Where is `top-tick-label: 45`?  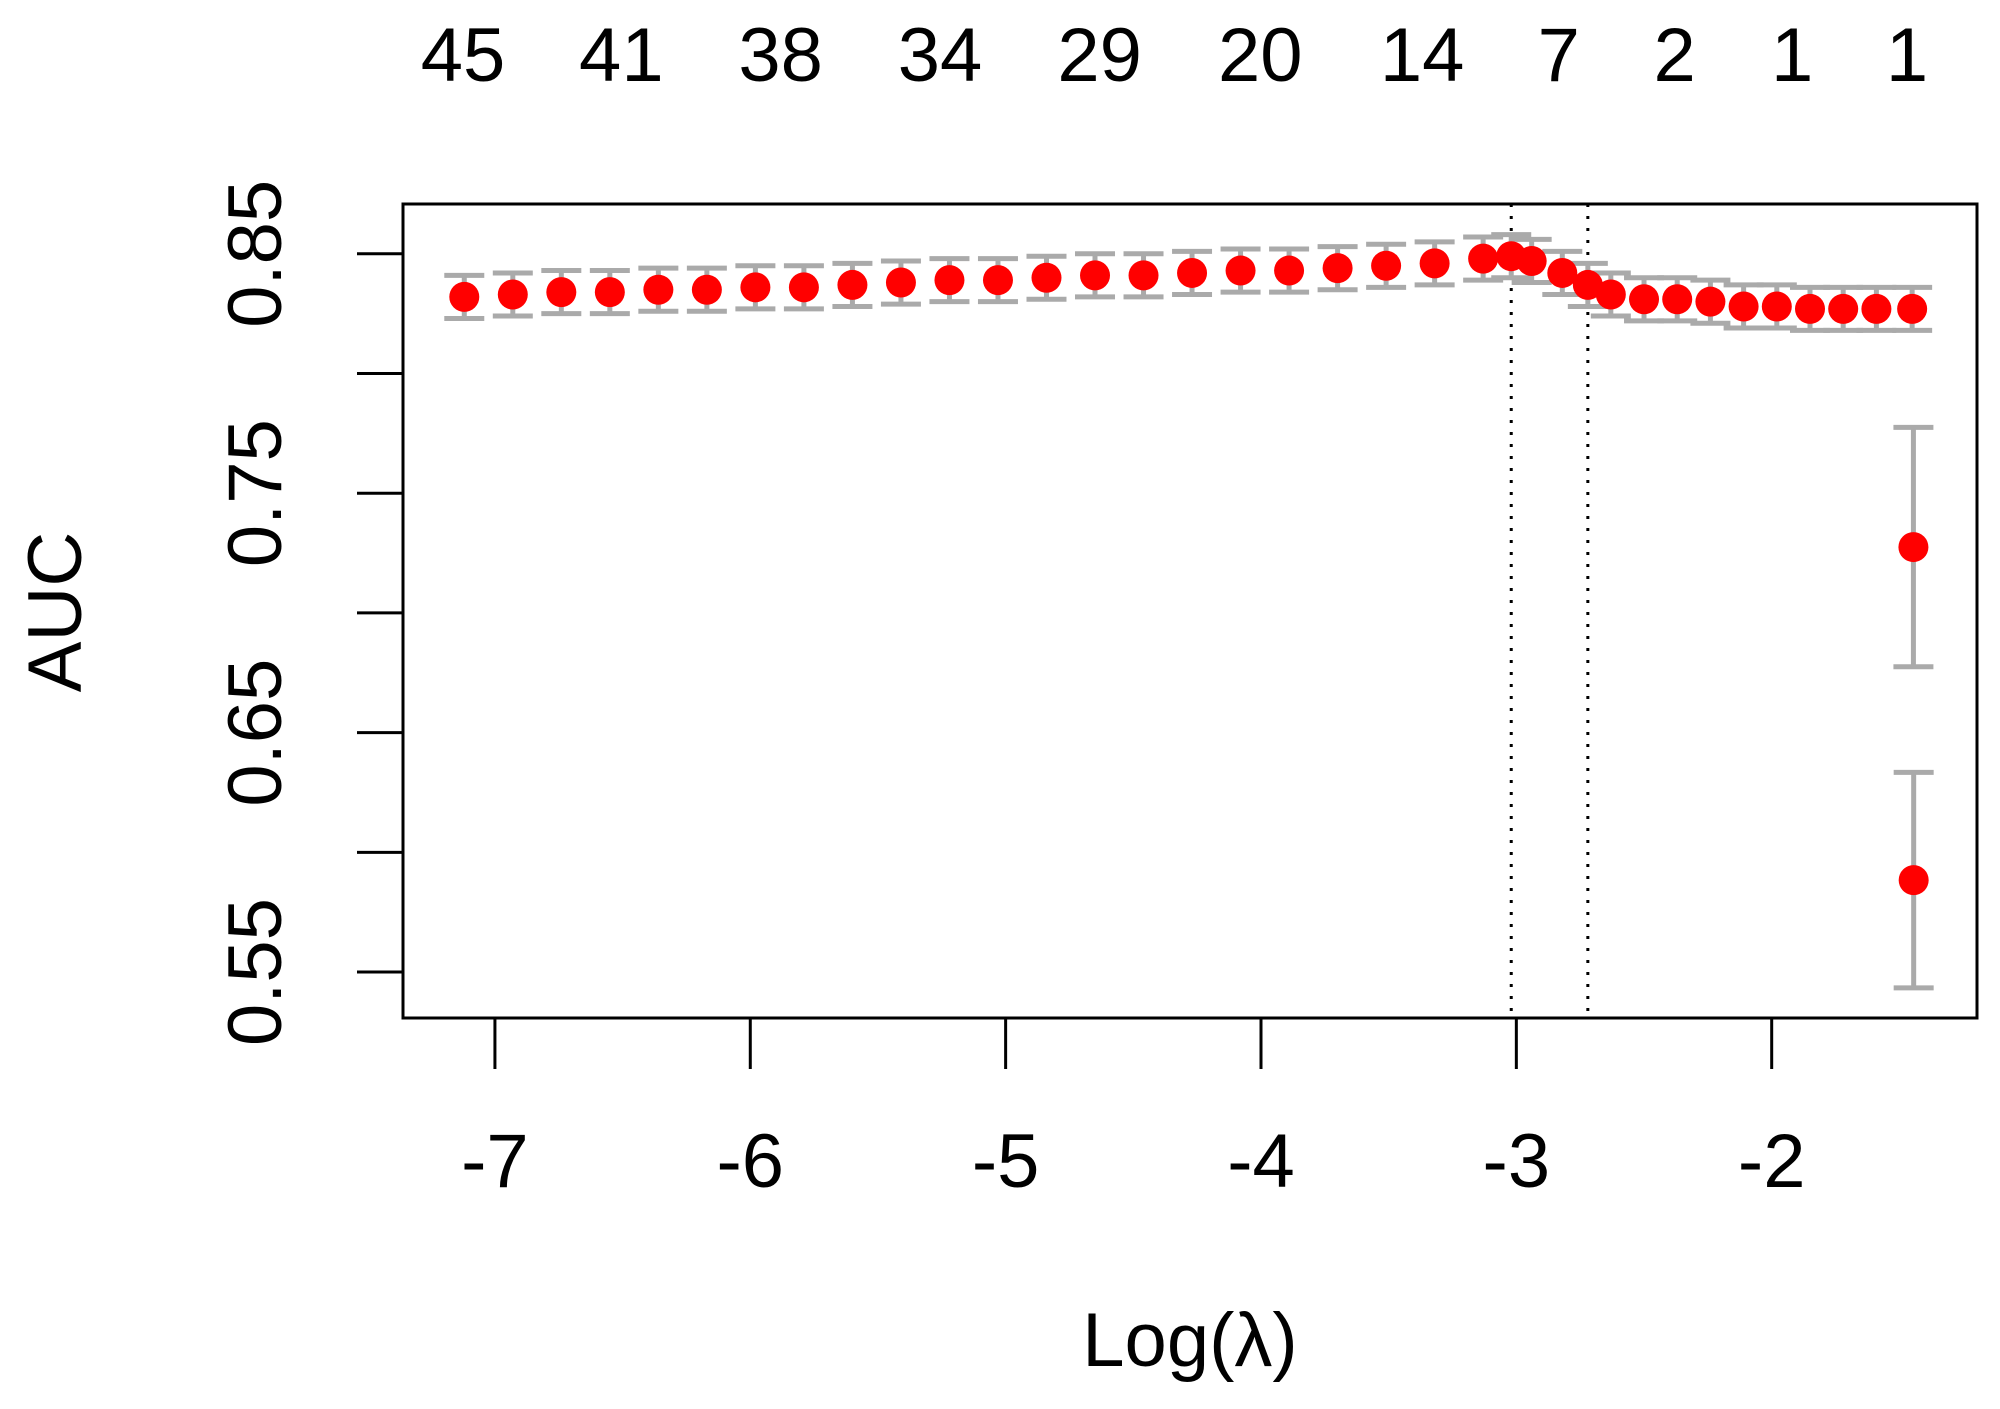 top-tick-label: 45 is located at coordinates (463, 55).